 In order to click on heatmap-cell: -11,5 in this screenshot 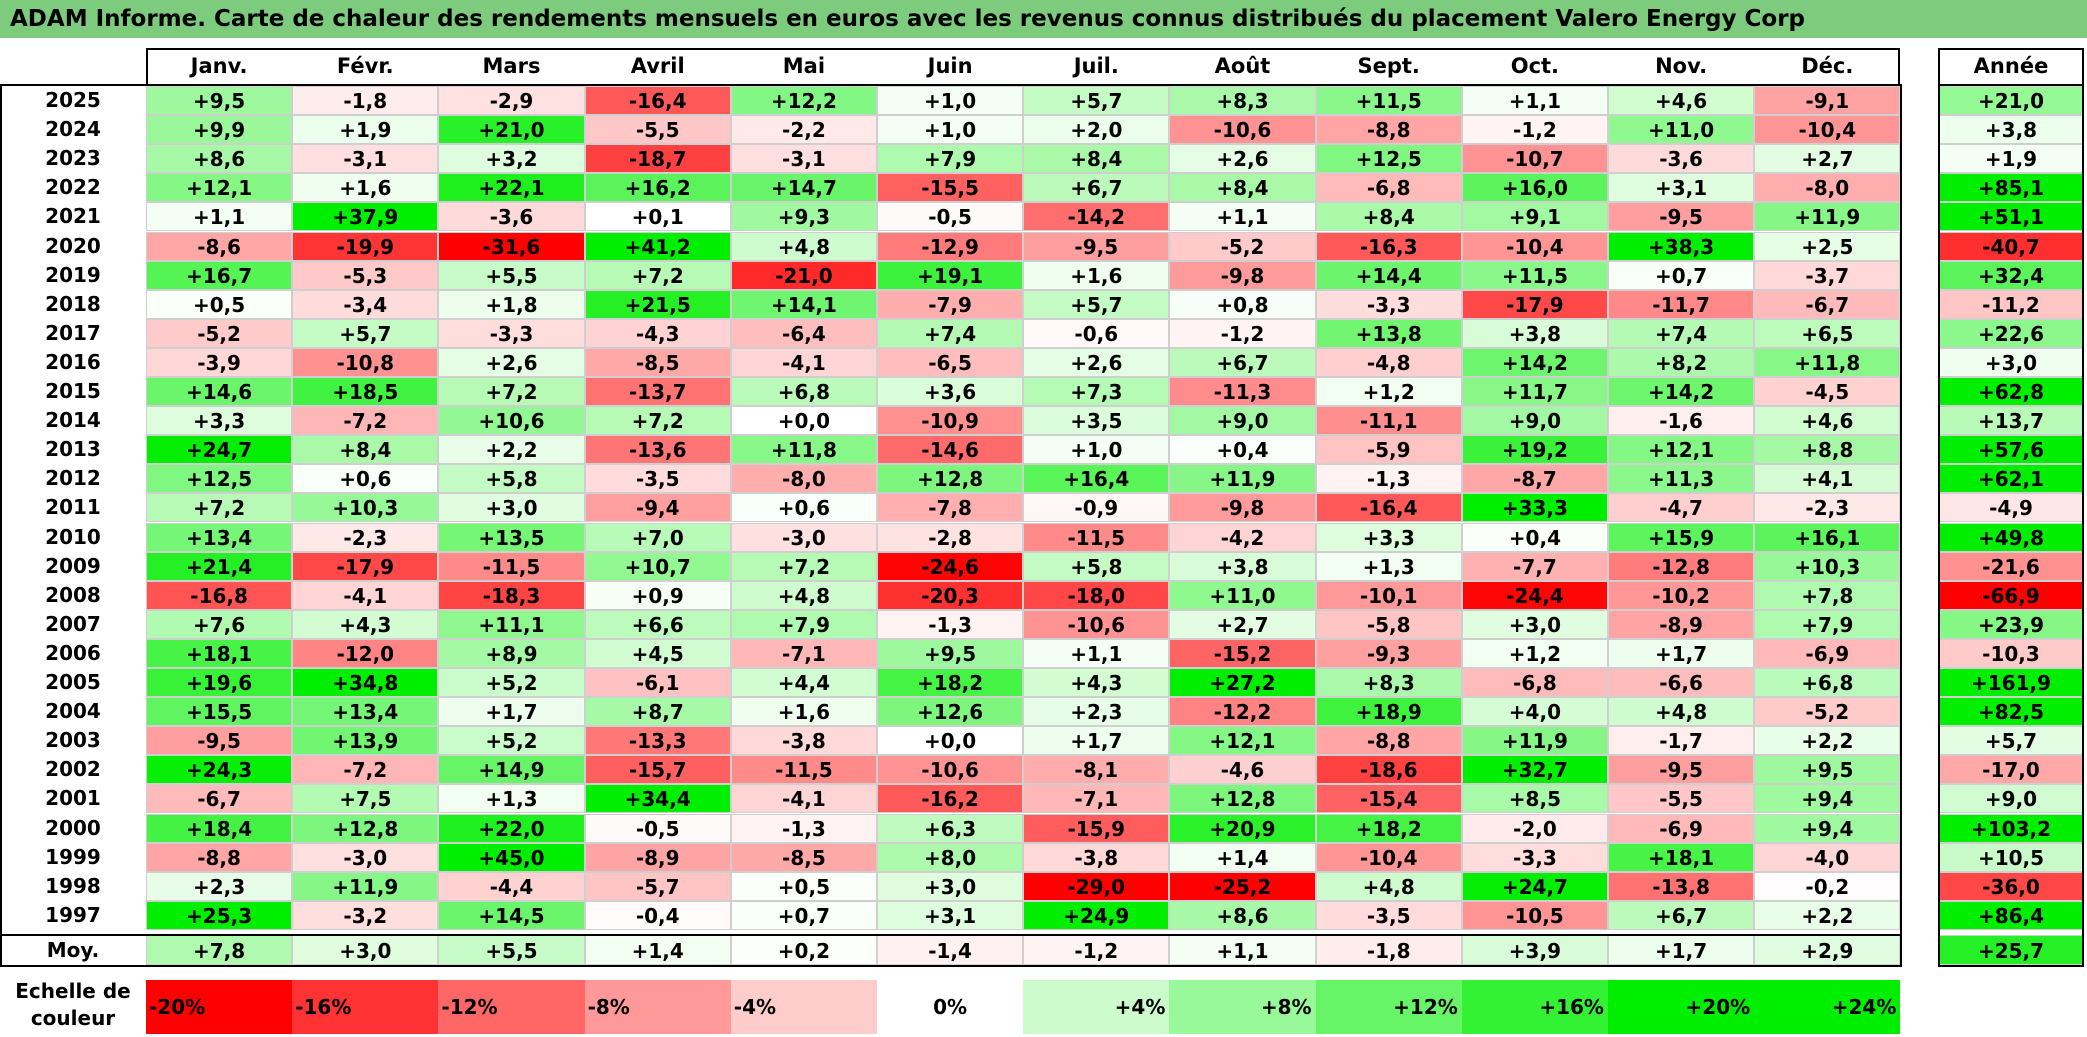, I will do `click(1096, 537)`.